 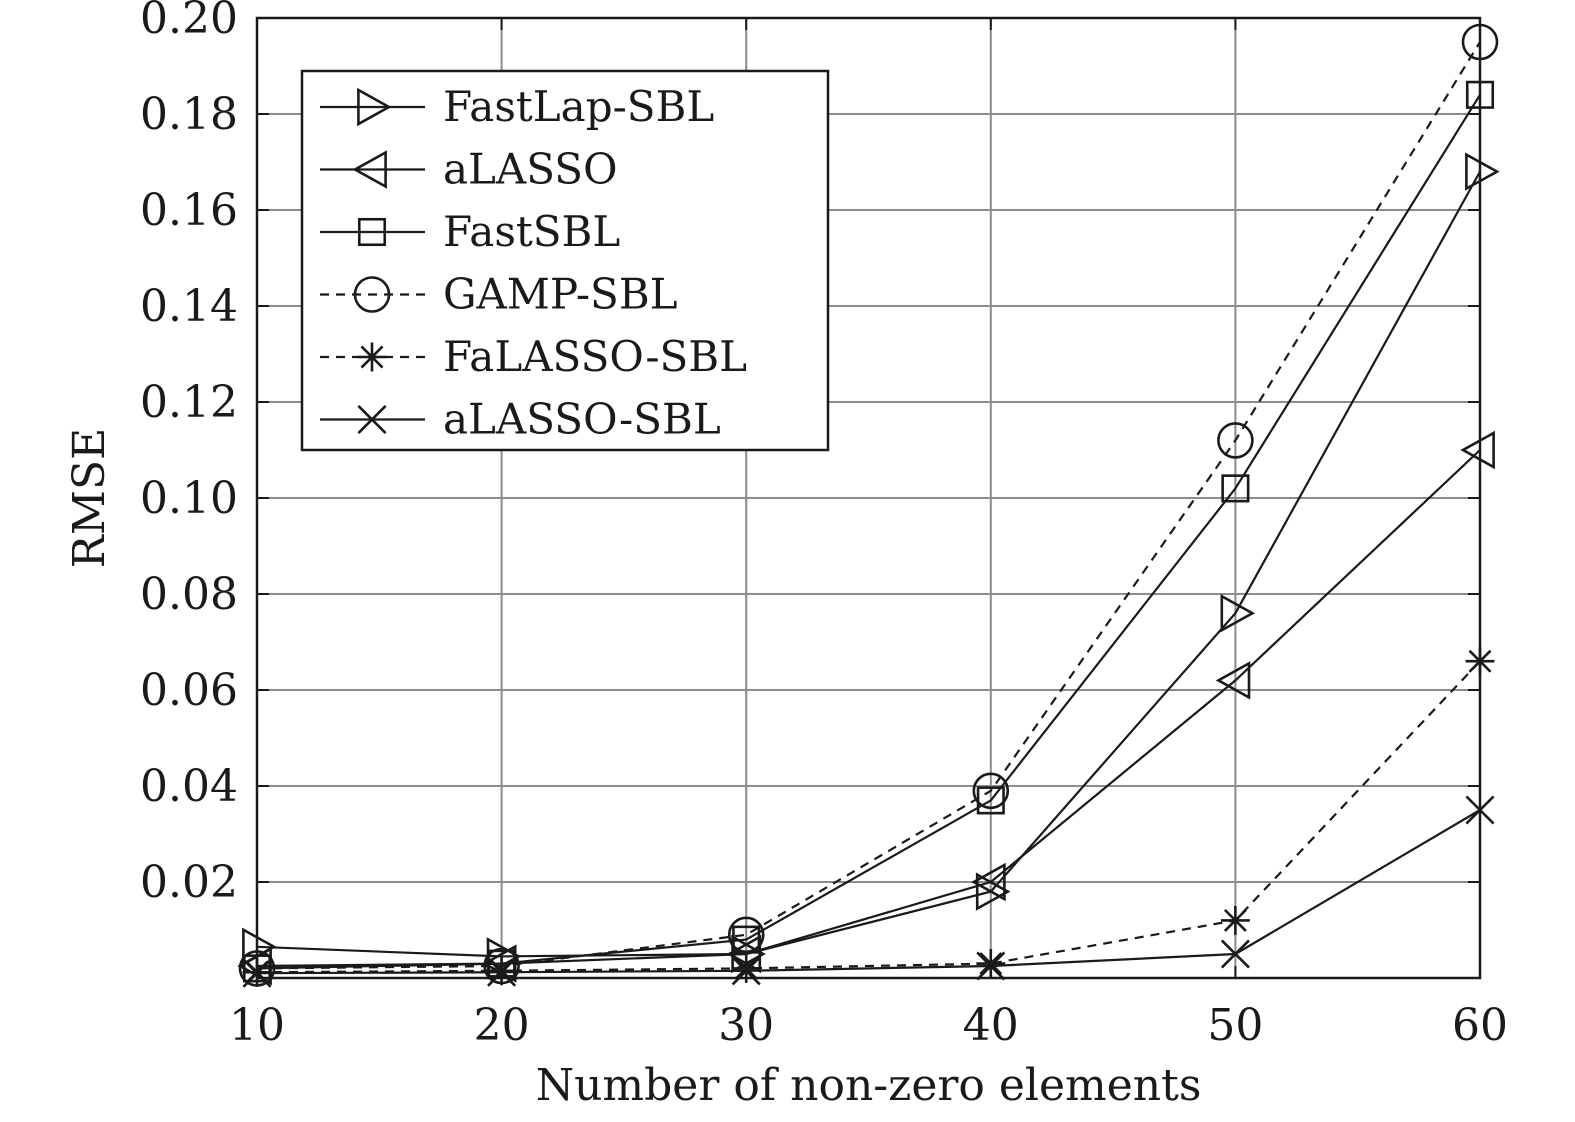 I want to click on legend-item: aLASSO-SBL, so click(x=520, y=419).